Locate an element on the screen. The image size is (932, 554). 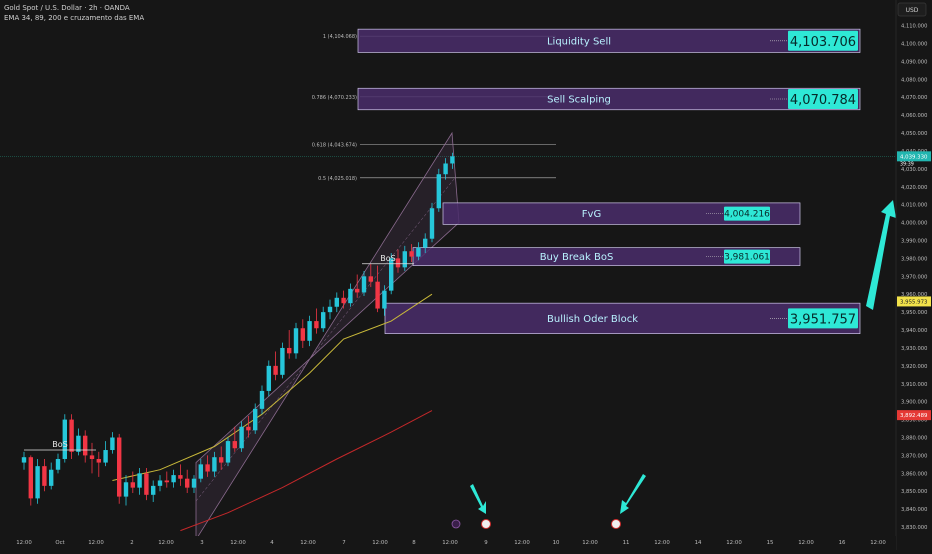
ema-fast-badge-bg is located at coordinates (914, 301).